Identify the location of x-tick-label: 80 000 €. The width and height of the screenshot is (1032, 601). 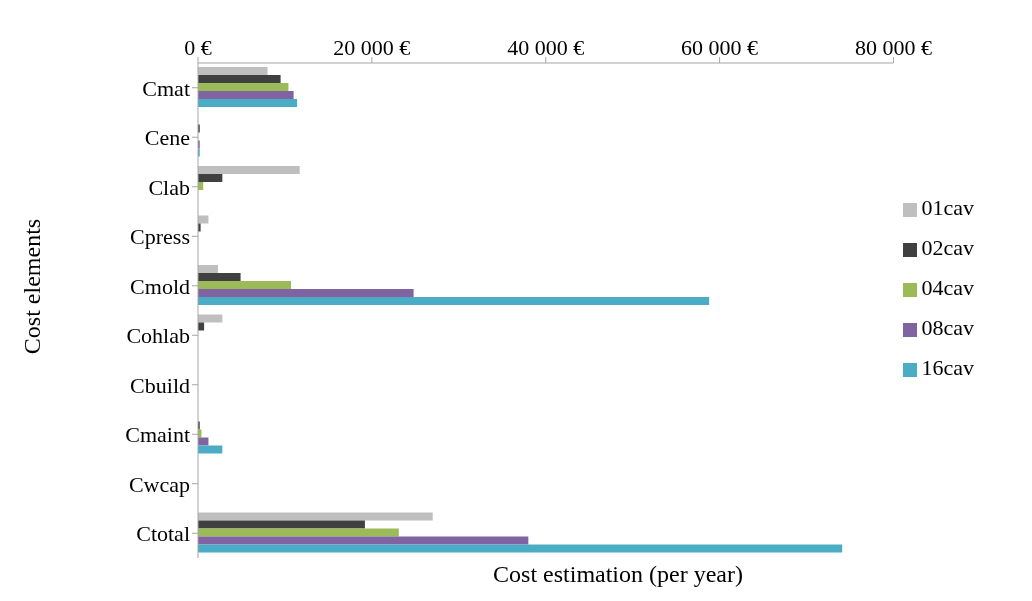
(893, 47).